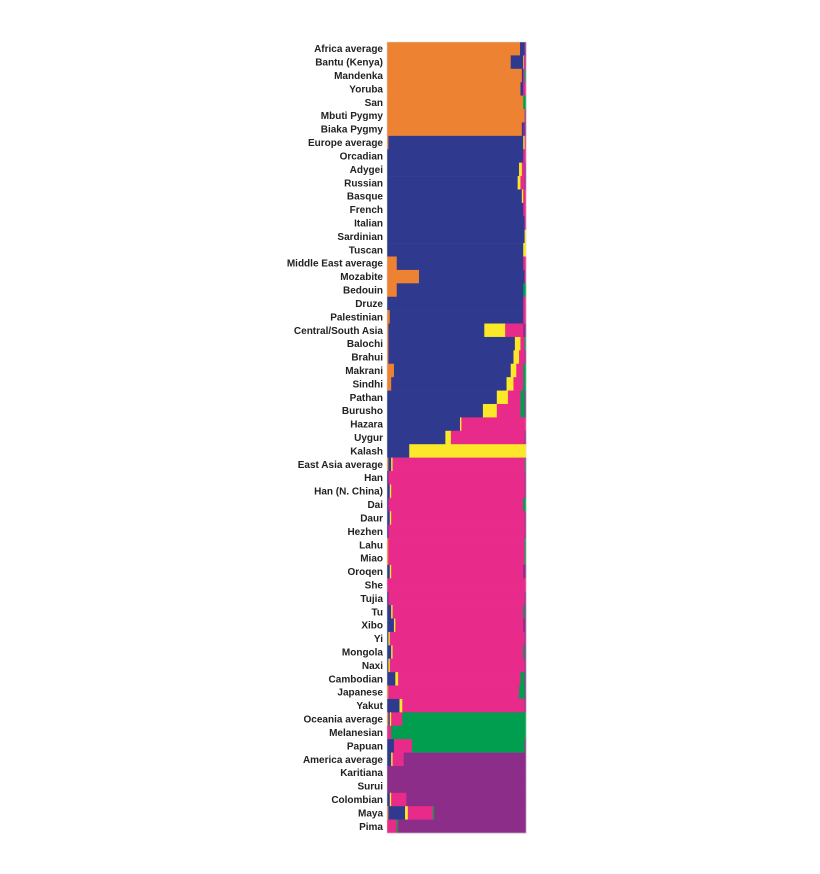  What do you see at coordinates (360, 237) in the screenshot?
I see `category-label: Sardinian` at bounding box center [360, 237].